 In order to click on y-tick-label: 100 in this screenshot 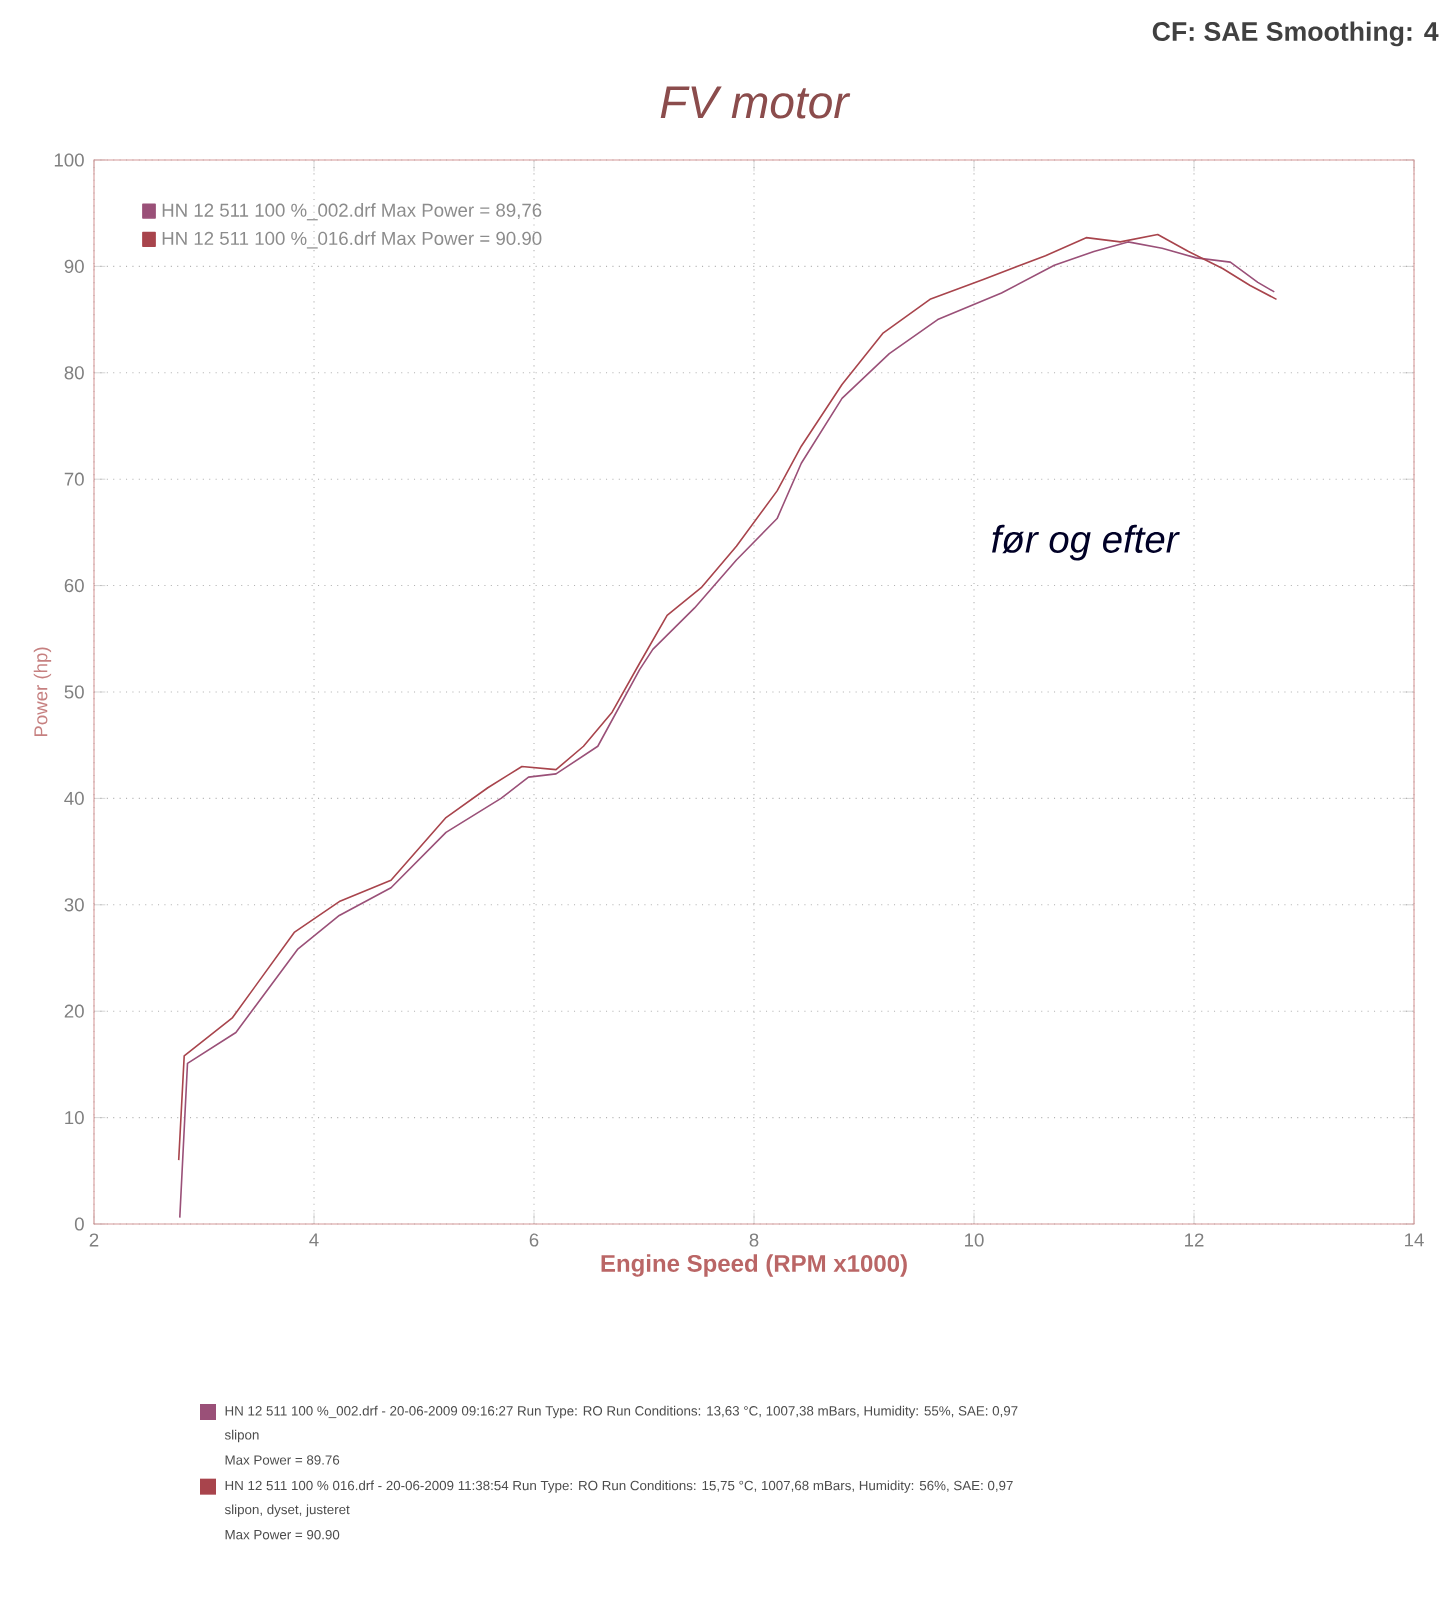, I will do `click(69, 160)`.